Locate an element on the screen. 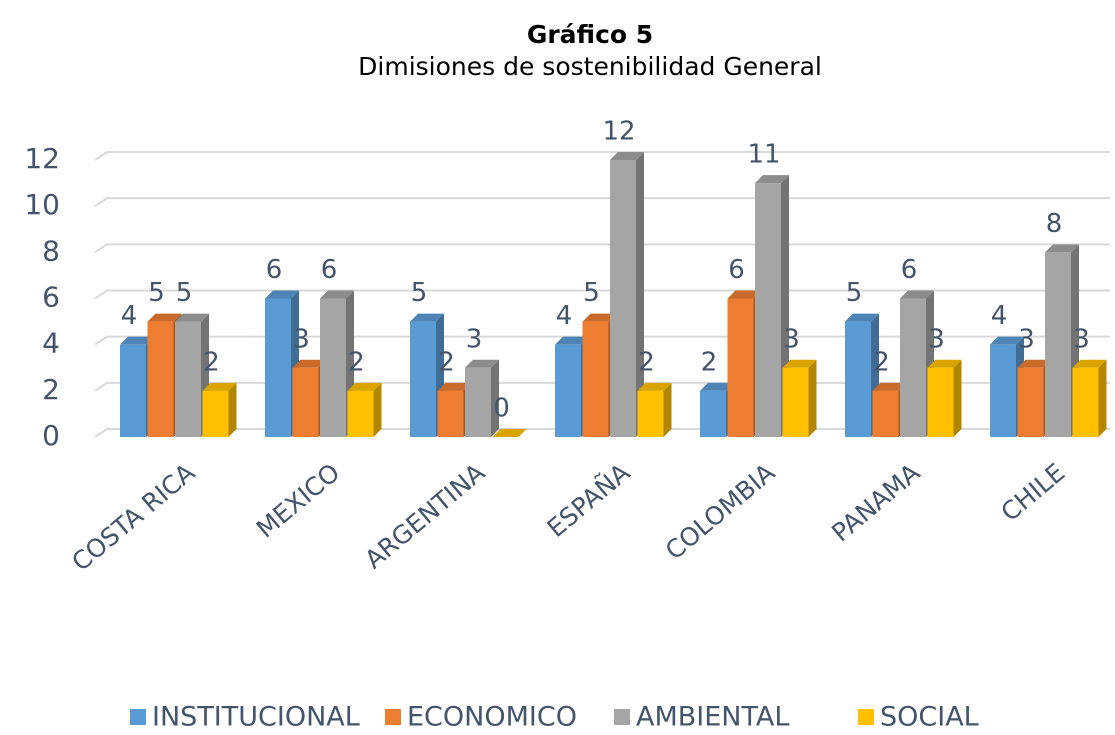 This screenshot has width=1115, height=735. x-tick-label: ARGENTINA is located at coordinates (424, 516).